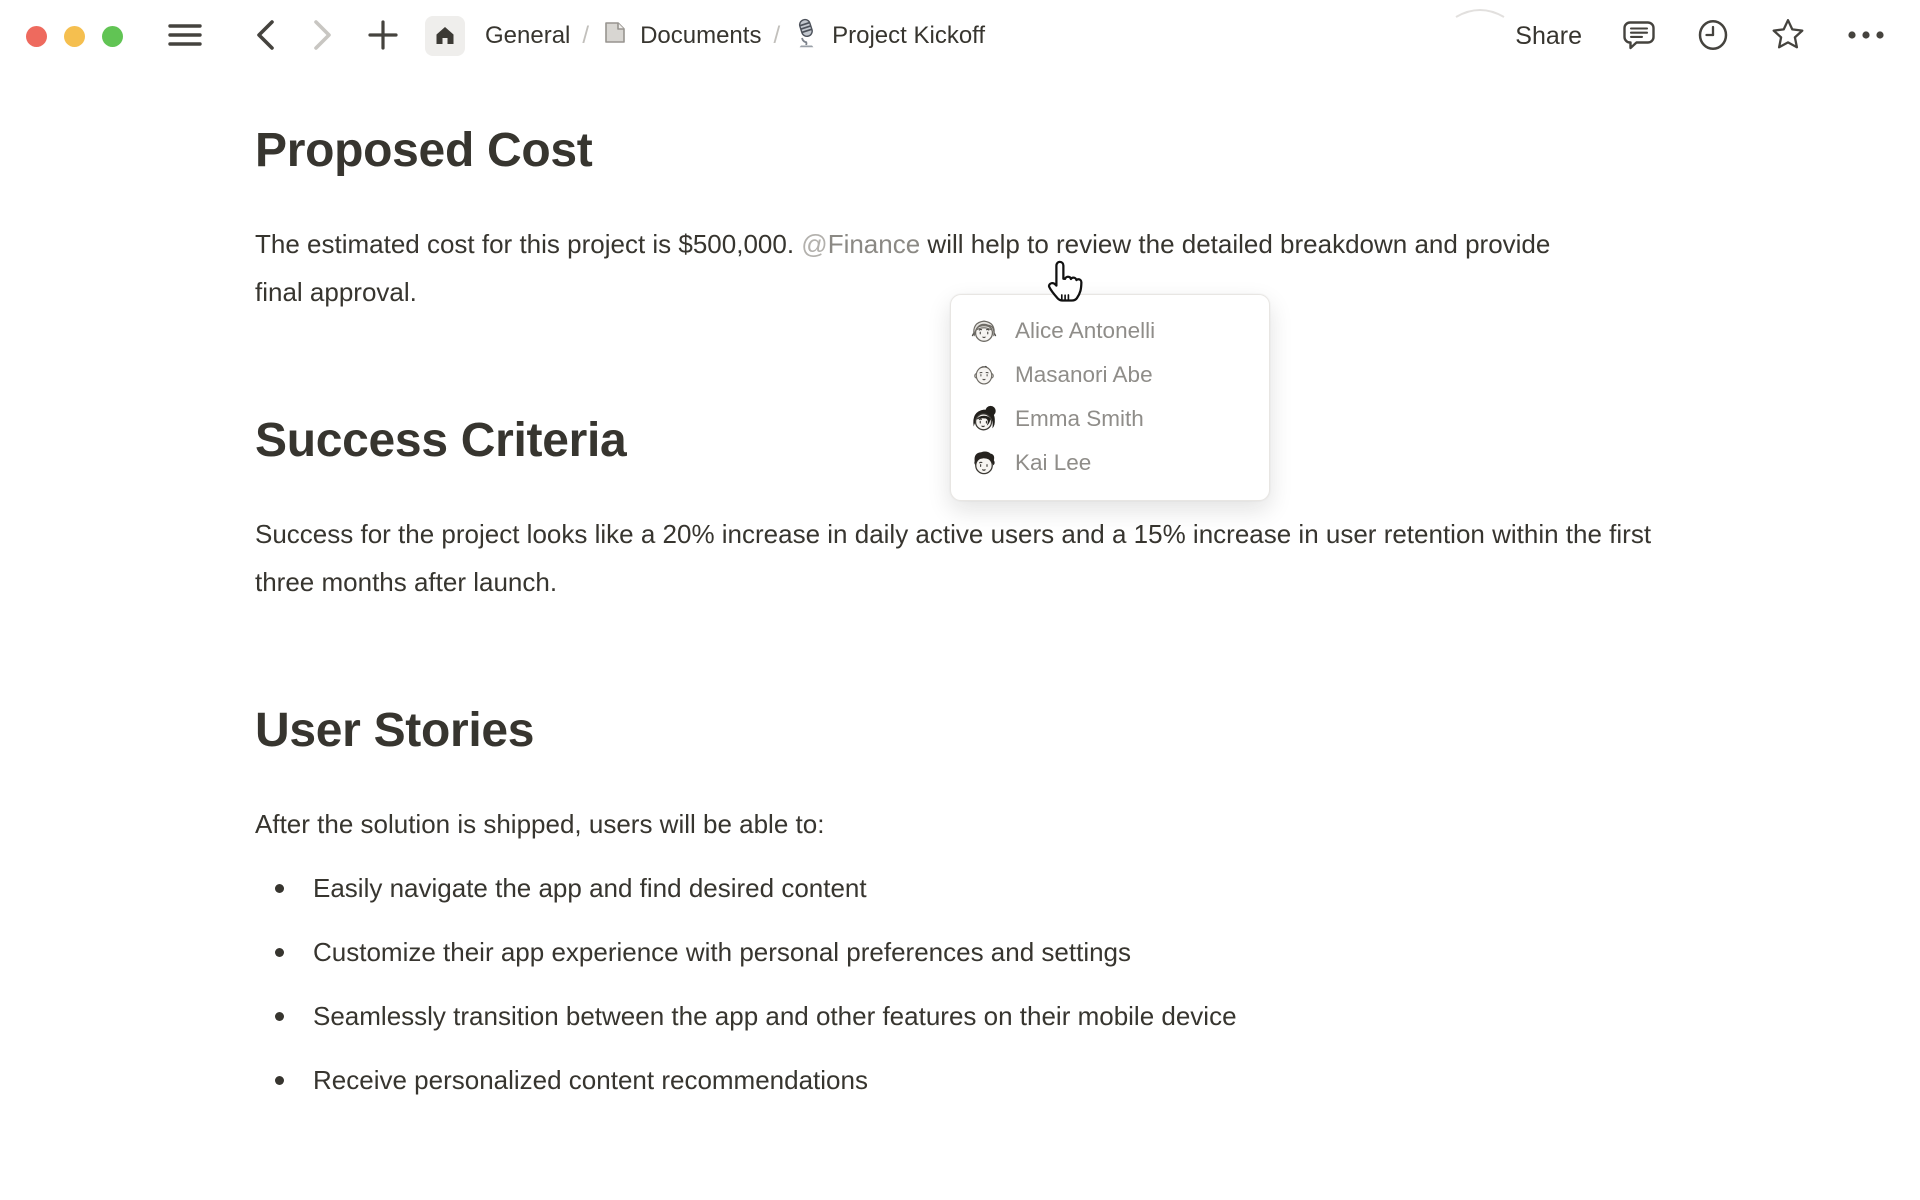 This screenshot has width=1920, height=1200. I want to click on more-options-button, so click(1866, 36).